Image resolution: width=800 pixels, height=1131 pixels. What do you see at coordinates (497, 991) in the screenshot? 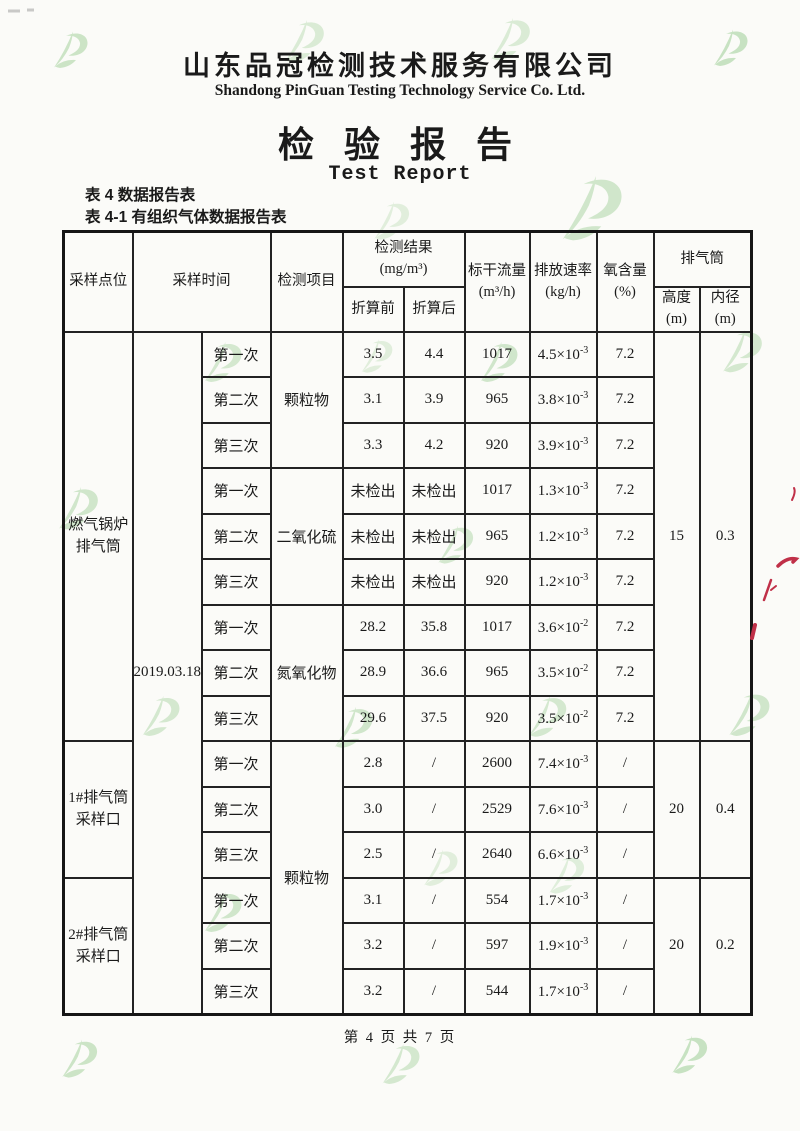
I see `cell-flow: 544` at bounding box center [497, 991].